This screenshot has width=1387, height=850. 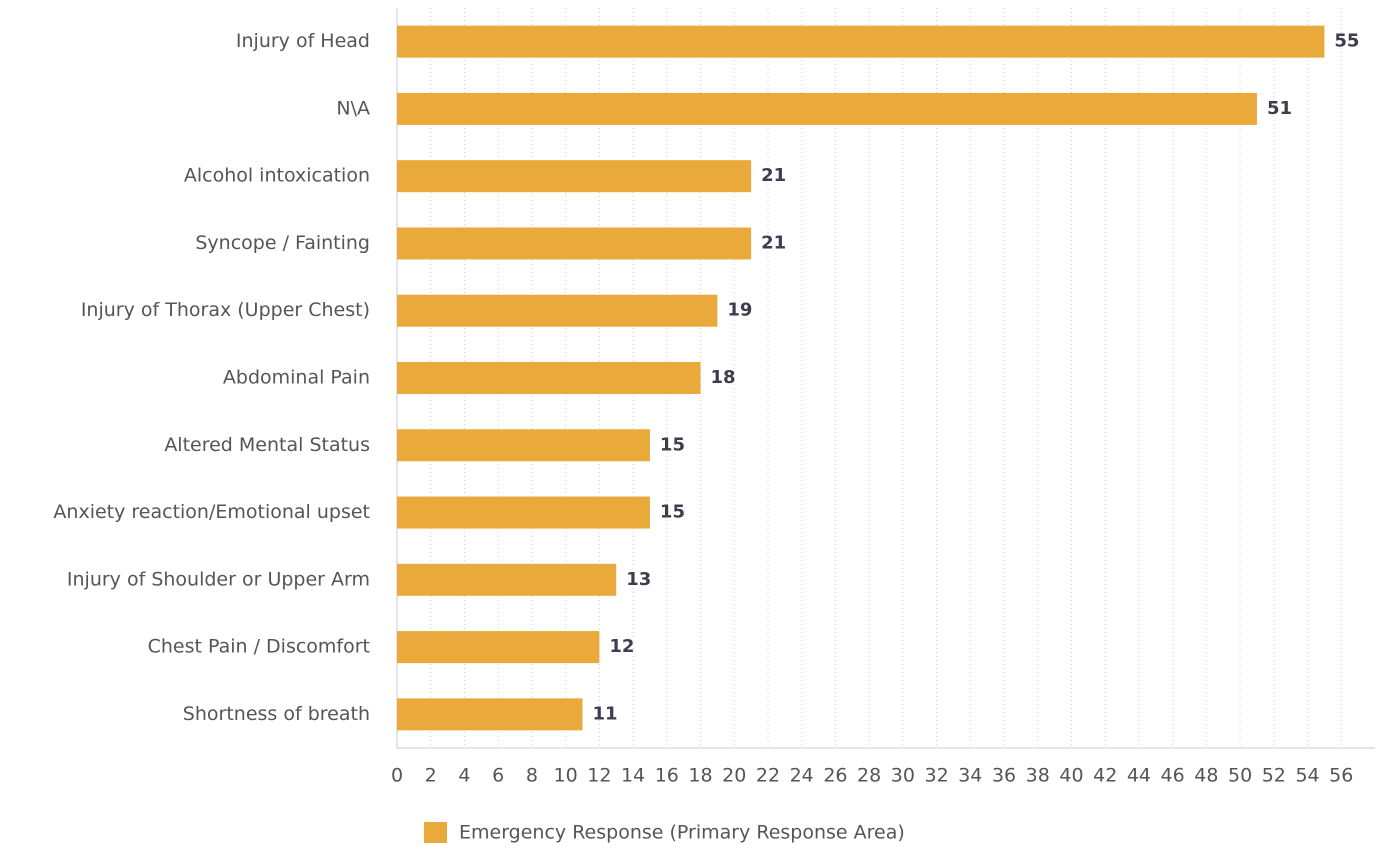 What do you see at coordinates (903, 776) in the screenshot?
I see `x-tick-label: 30` at bounding box center [903, 776].